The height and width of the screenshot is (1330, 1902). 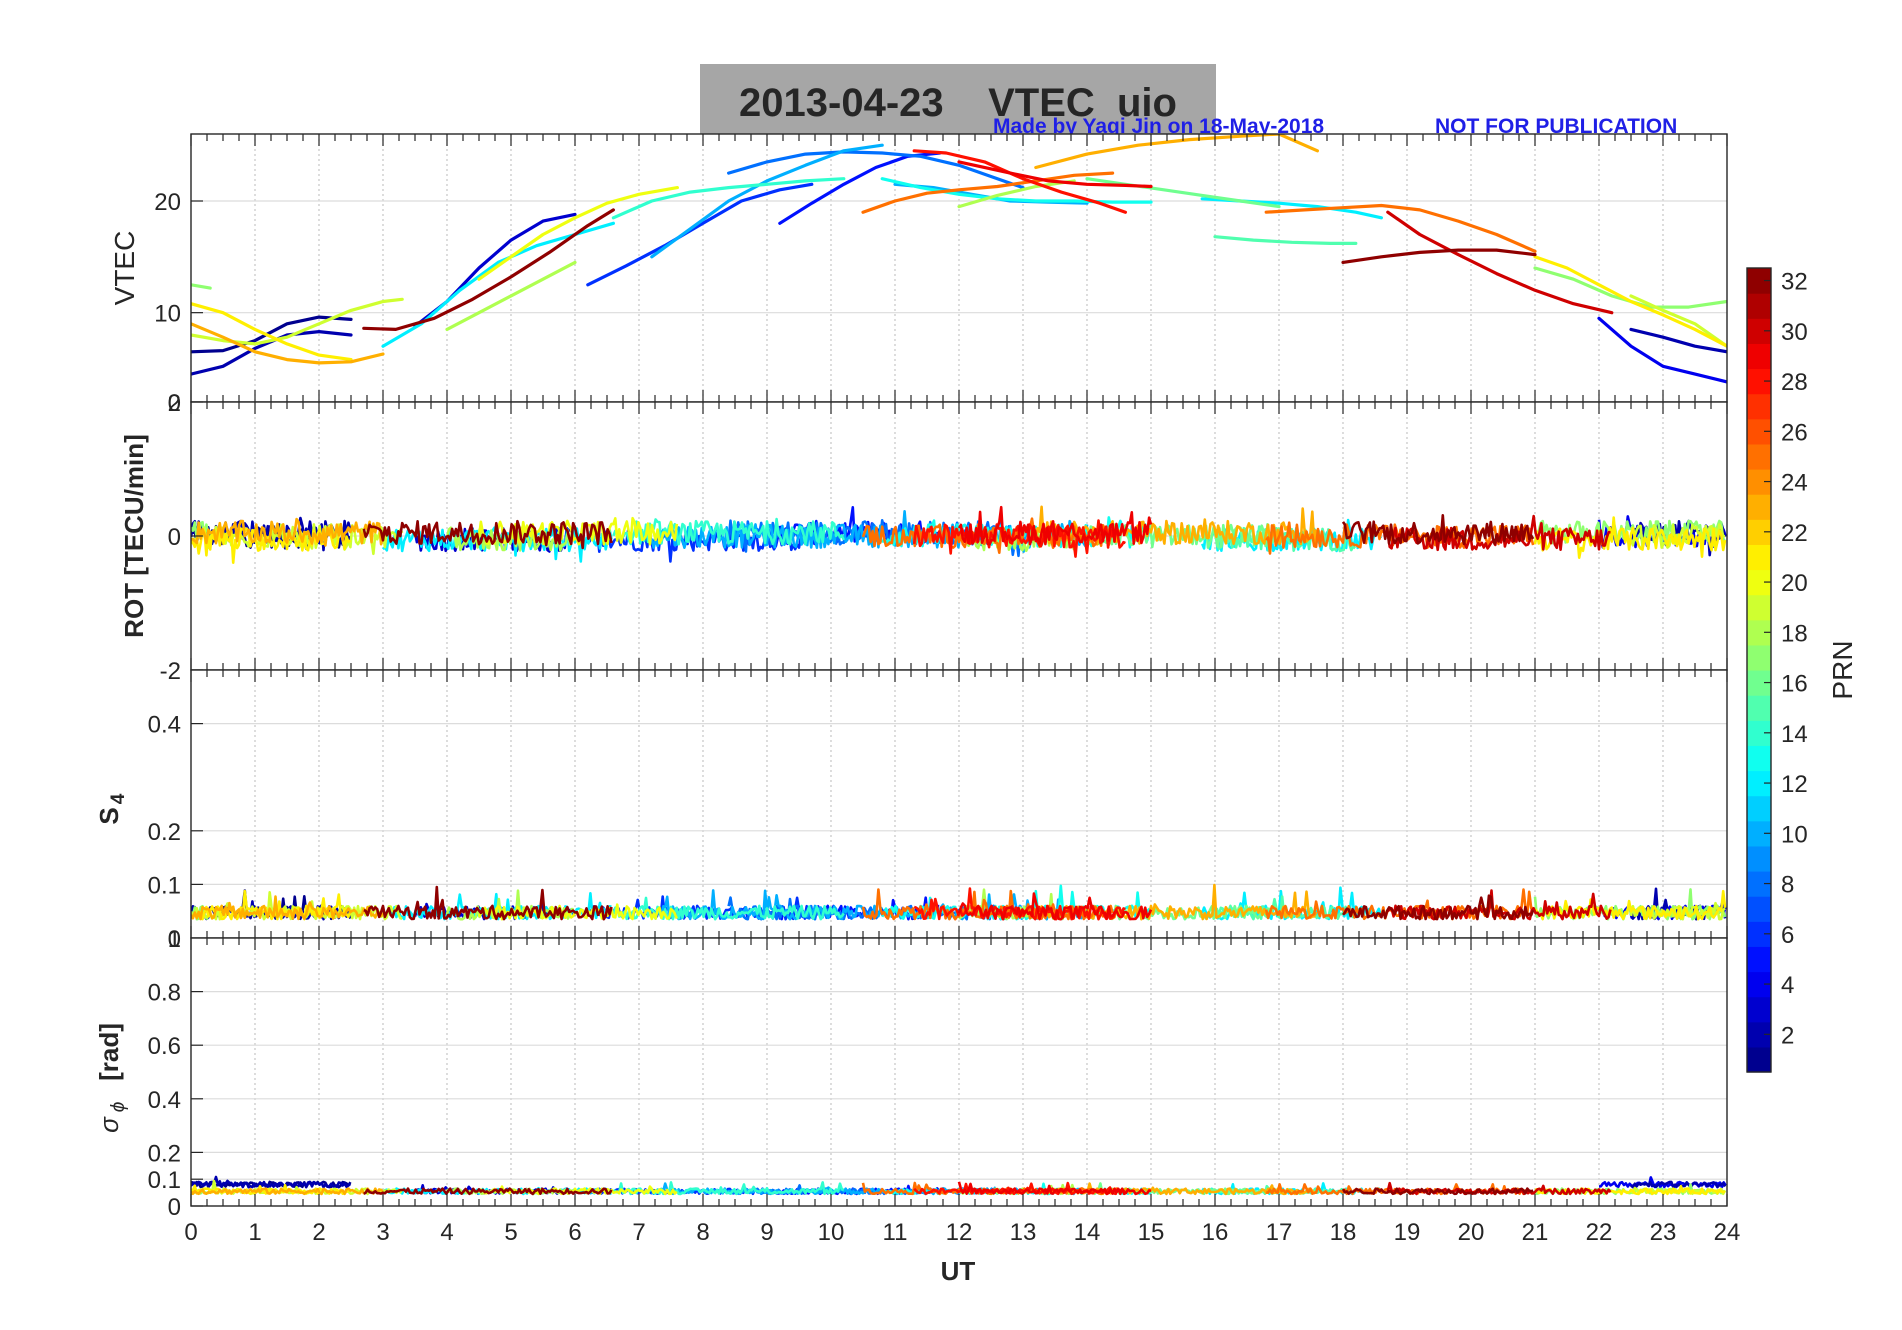 What do you see at coordinates (164, 1153) in the screenshot?
I see `y-tick-label: 0.2` at bounding box center [164, 1153].